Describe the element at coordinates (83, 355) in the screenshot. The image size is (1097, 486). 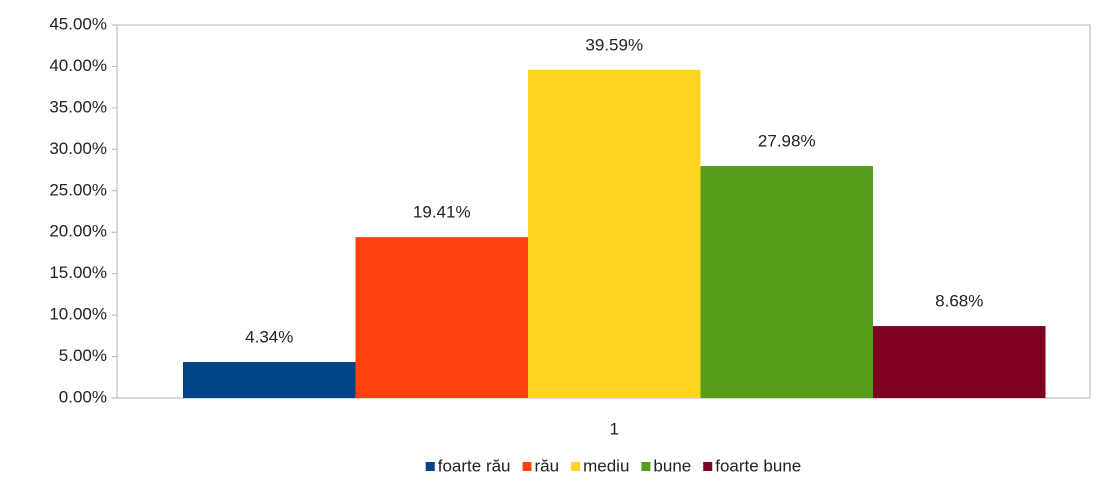
I see `y-tick-label: 5.00%` at that location.